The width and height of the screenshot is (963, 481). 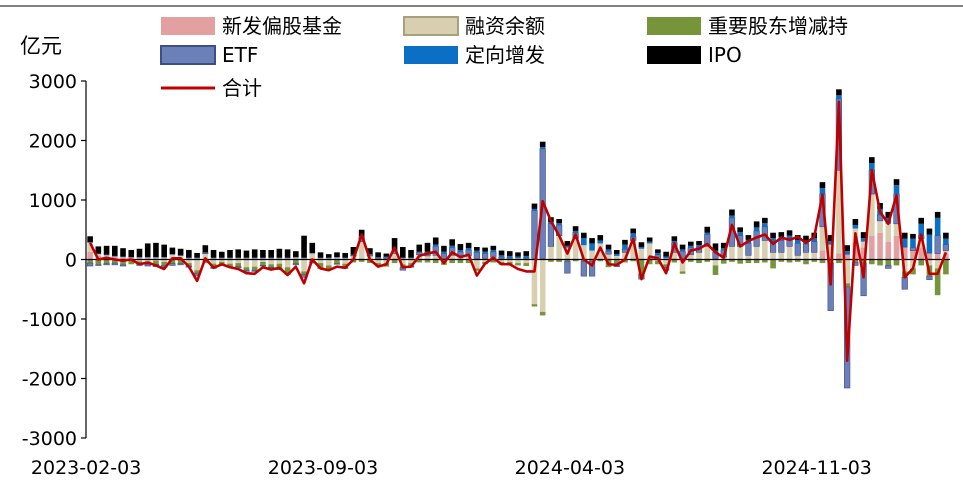 What do you see at coordinates (49, 320) in the screenshot?
I see `y-tick-label: -1000` at bounding box center [49, 320].